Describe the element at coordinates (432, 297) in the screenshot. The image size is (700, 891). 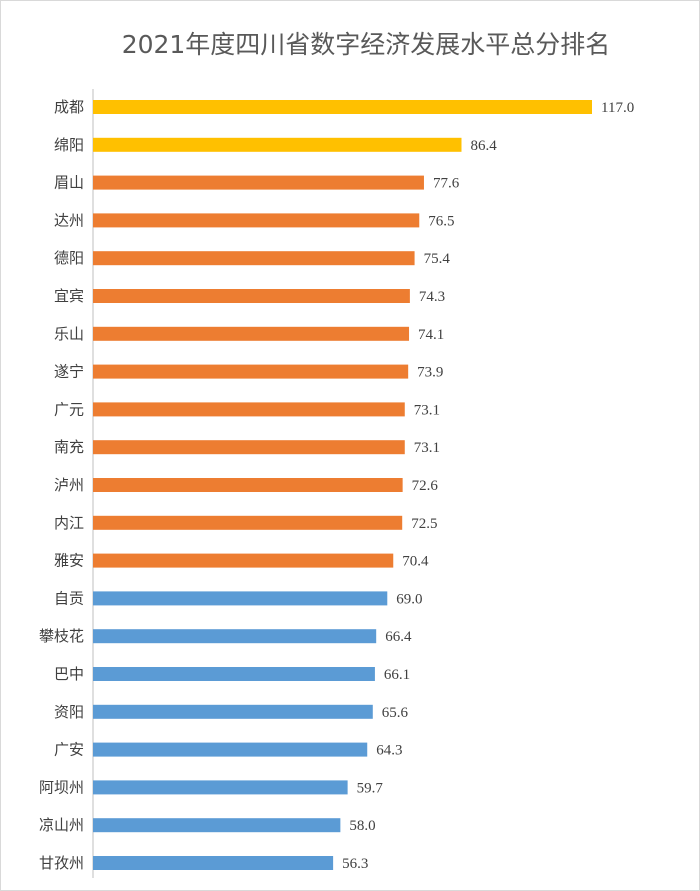
I see `value-label: 74.3` at that location.